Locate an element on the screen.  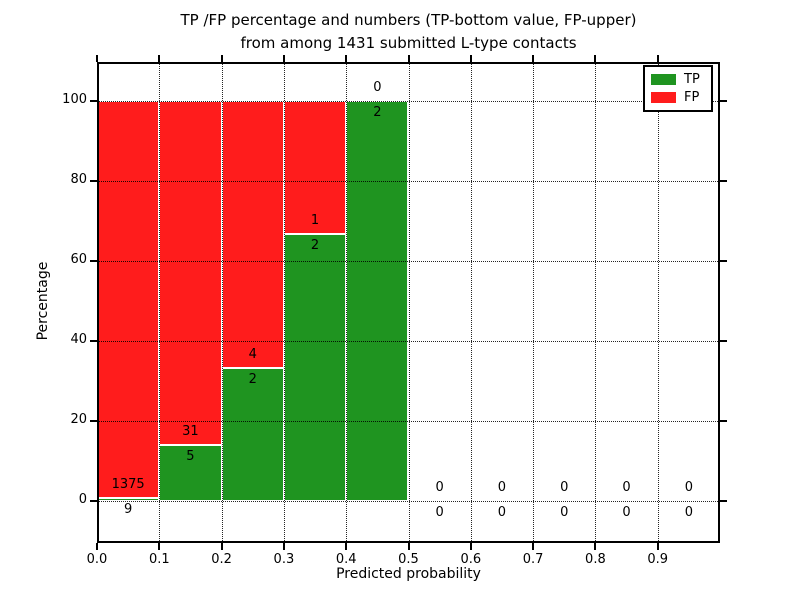
y-tick-label: 40 is located at coordinates (78, 339).